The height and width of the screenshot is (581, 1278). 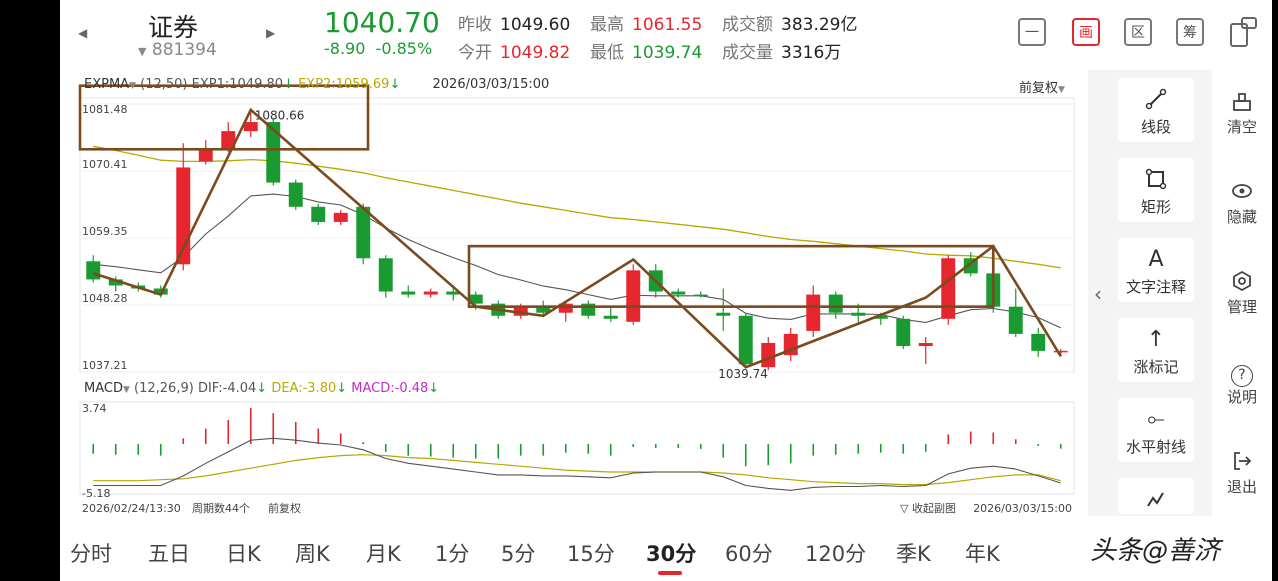 I want to click on dif-value: DIF:-4.04, so click(x=227, y=388).